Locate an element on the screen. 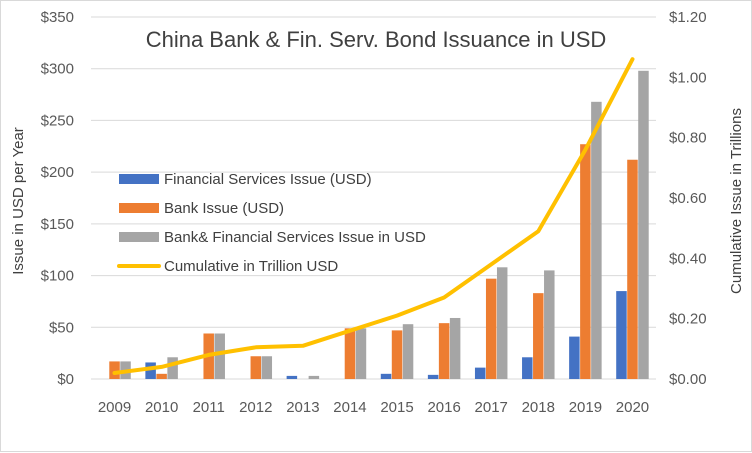  y2-tick-label: $0.80 is located at coordinates (688, 138).